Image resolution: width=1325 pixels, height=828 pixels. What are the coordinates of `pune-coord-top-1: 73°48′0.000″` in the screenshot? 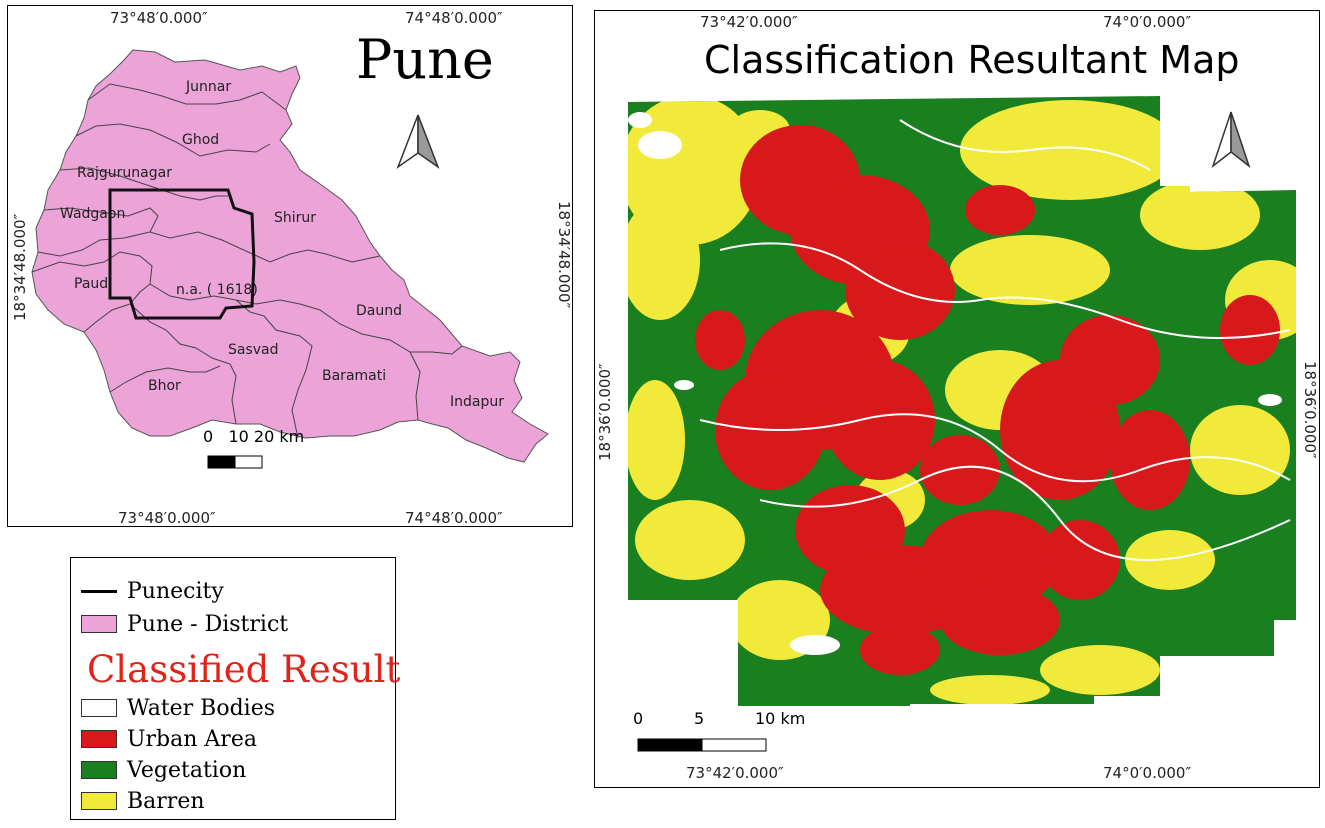 It's located at (159, 18).